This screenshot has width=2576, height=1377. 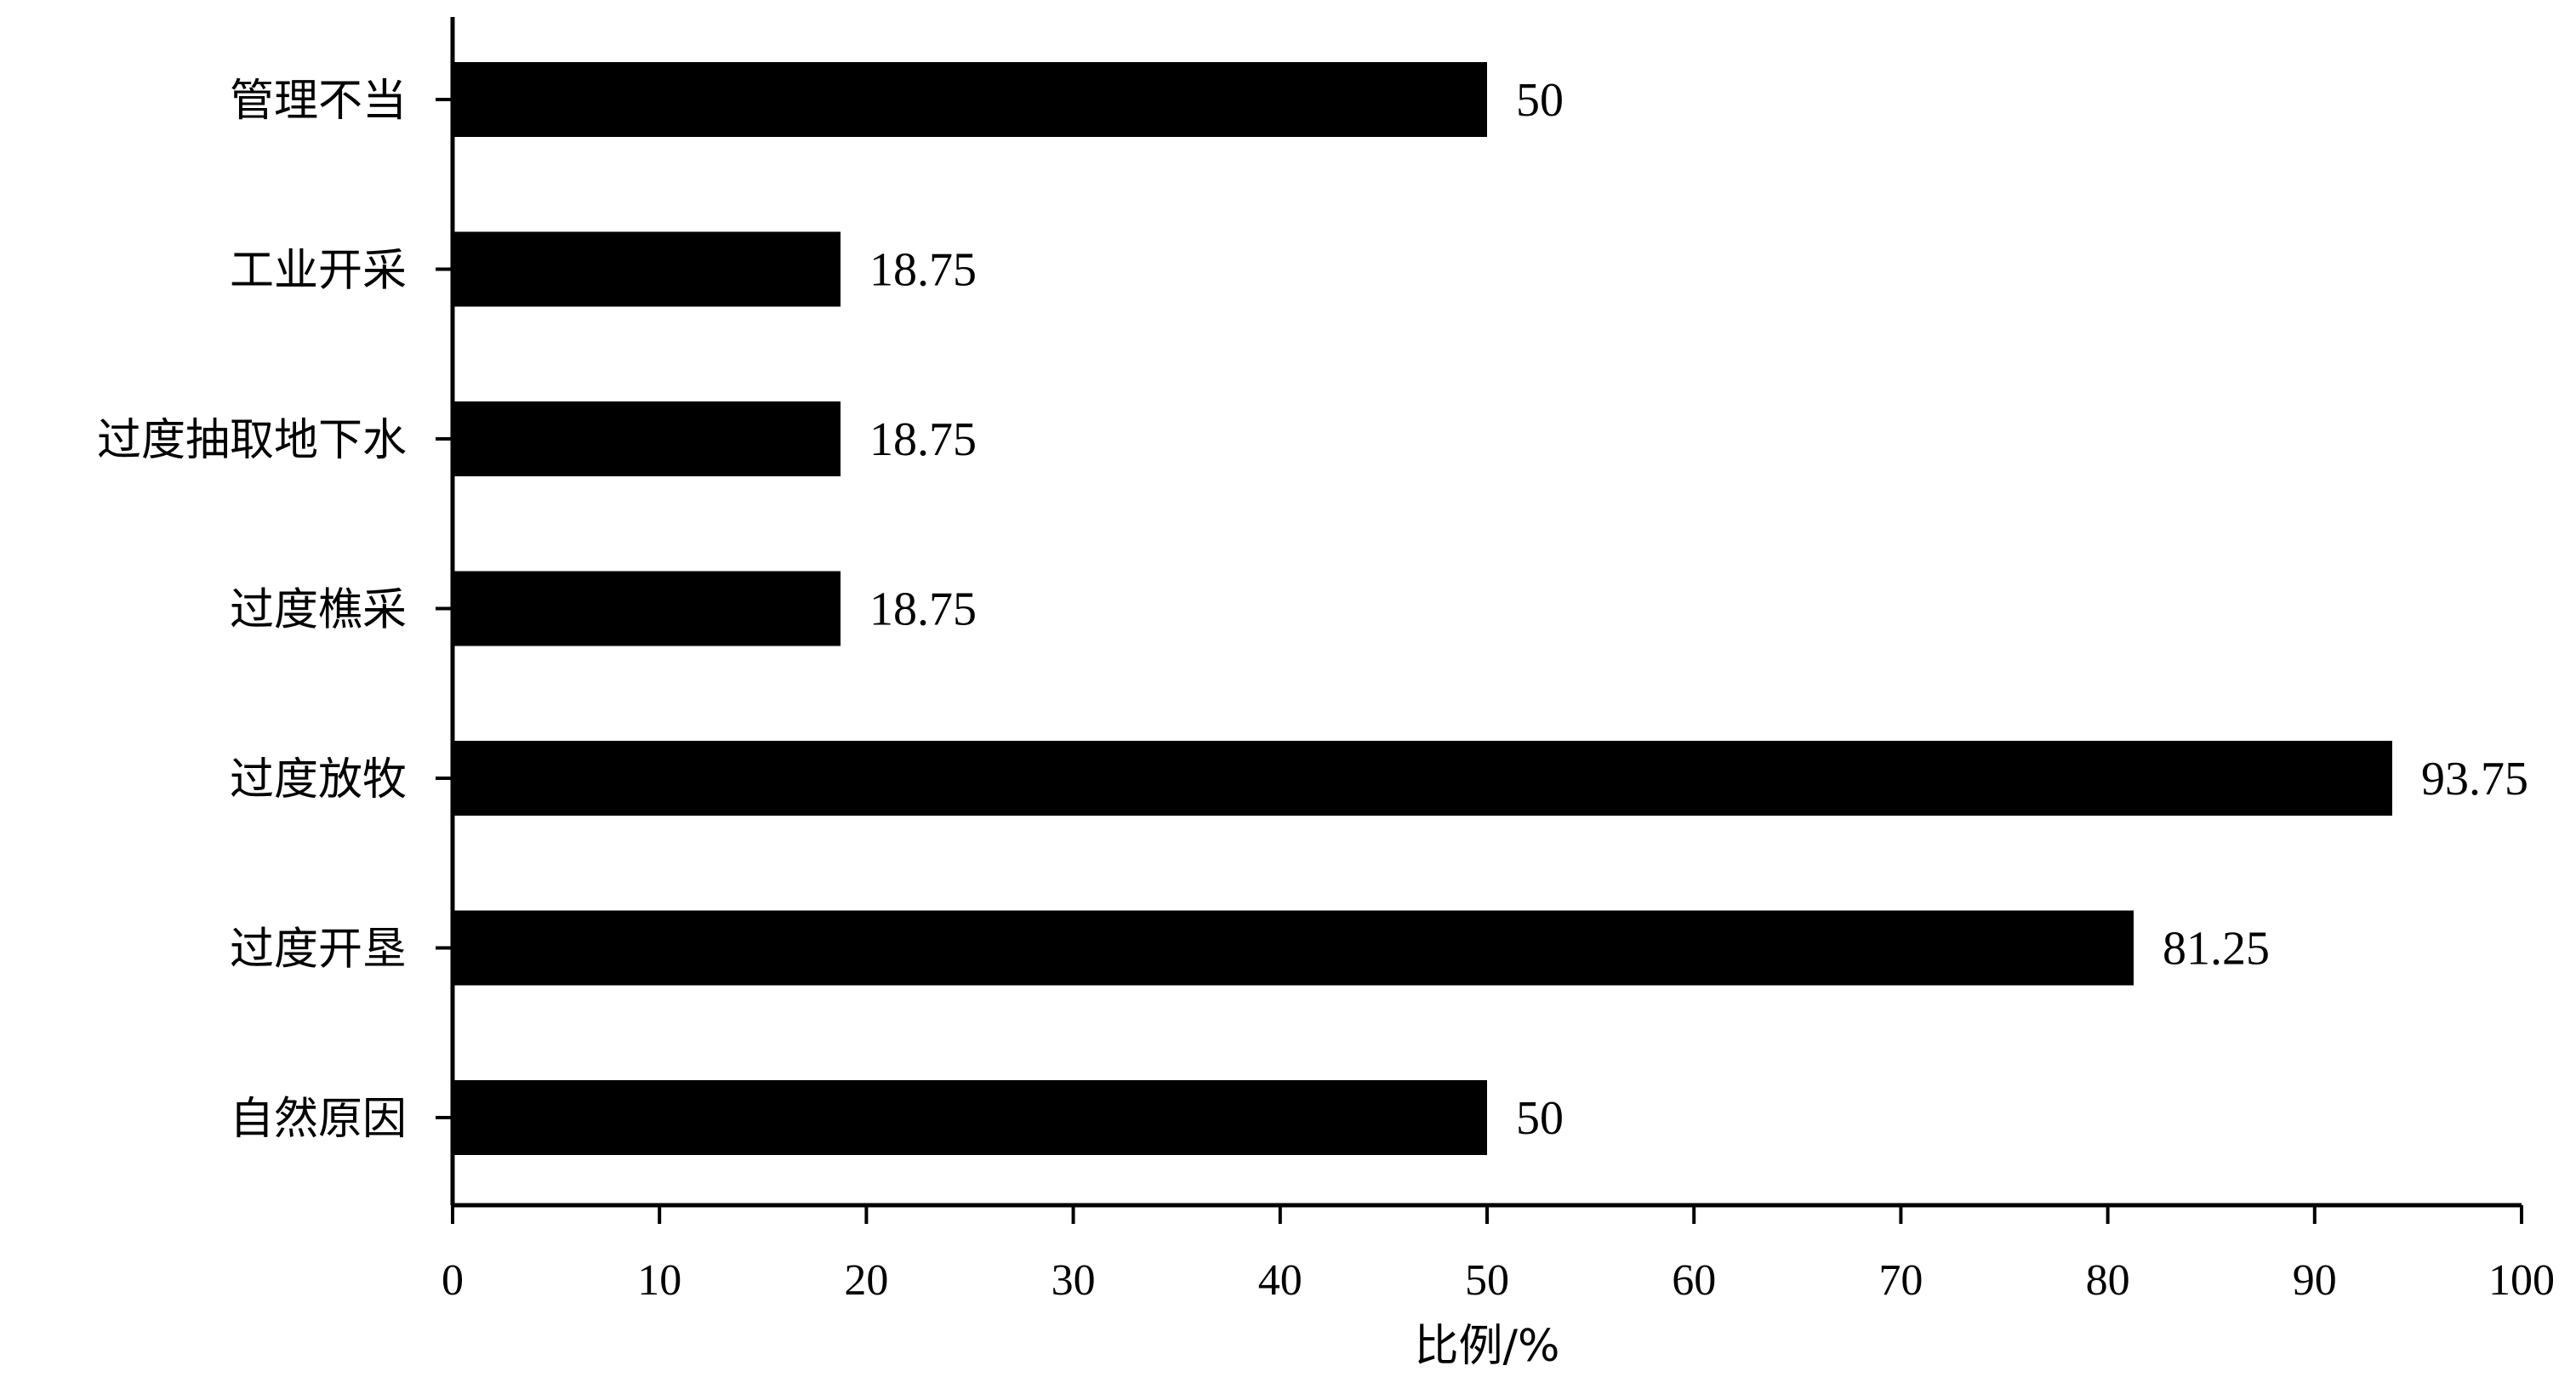 What do you see at coordinates (1540, 1118) in the screenshot?
I see `bar-value-label-6: 50` at bounding box center [1540, 1118].